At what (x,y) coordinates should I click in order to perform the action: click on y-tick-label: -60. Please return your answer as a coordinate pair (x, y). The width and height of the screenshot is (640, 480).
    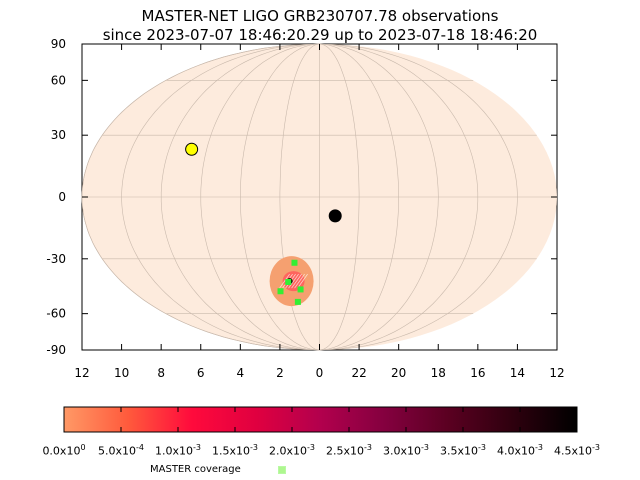
    Looking at the image, I should click on (56, 314).